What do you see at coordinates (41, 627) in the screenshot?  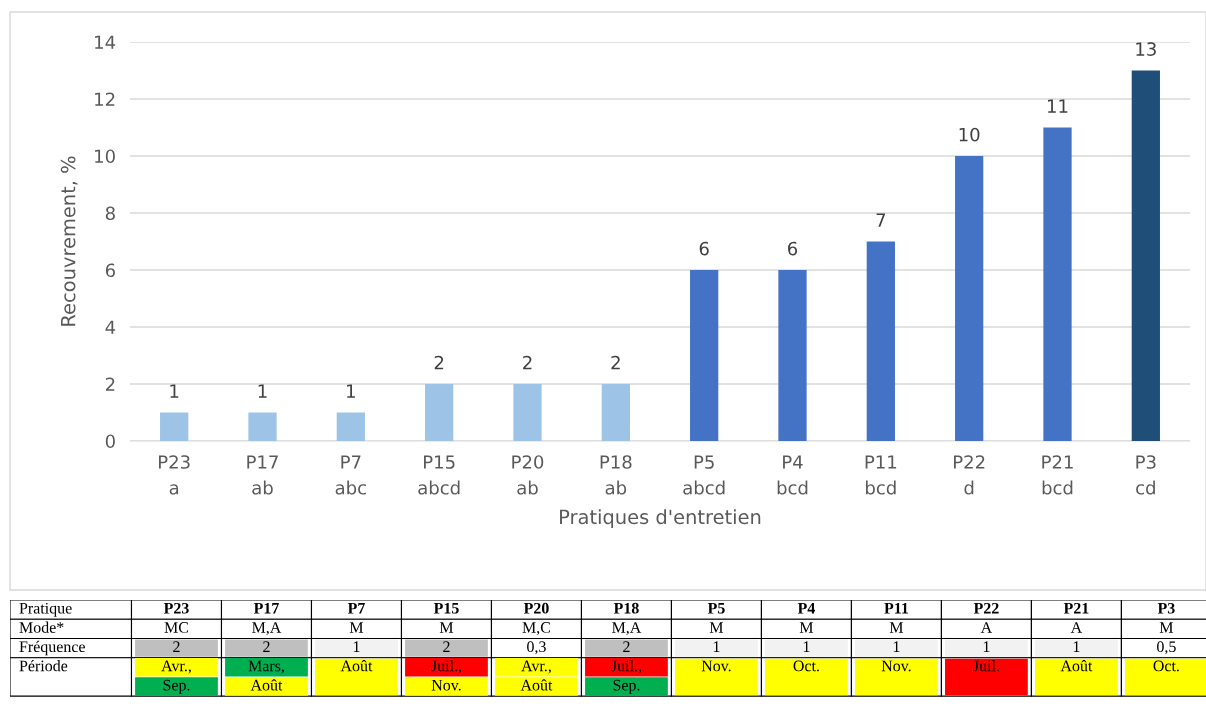 I see `category-label: Mode*` at bounding box center [41, 627].